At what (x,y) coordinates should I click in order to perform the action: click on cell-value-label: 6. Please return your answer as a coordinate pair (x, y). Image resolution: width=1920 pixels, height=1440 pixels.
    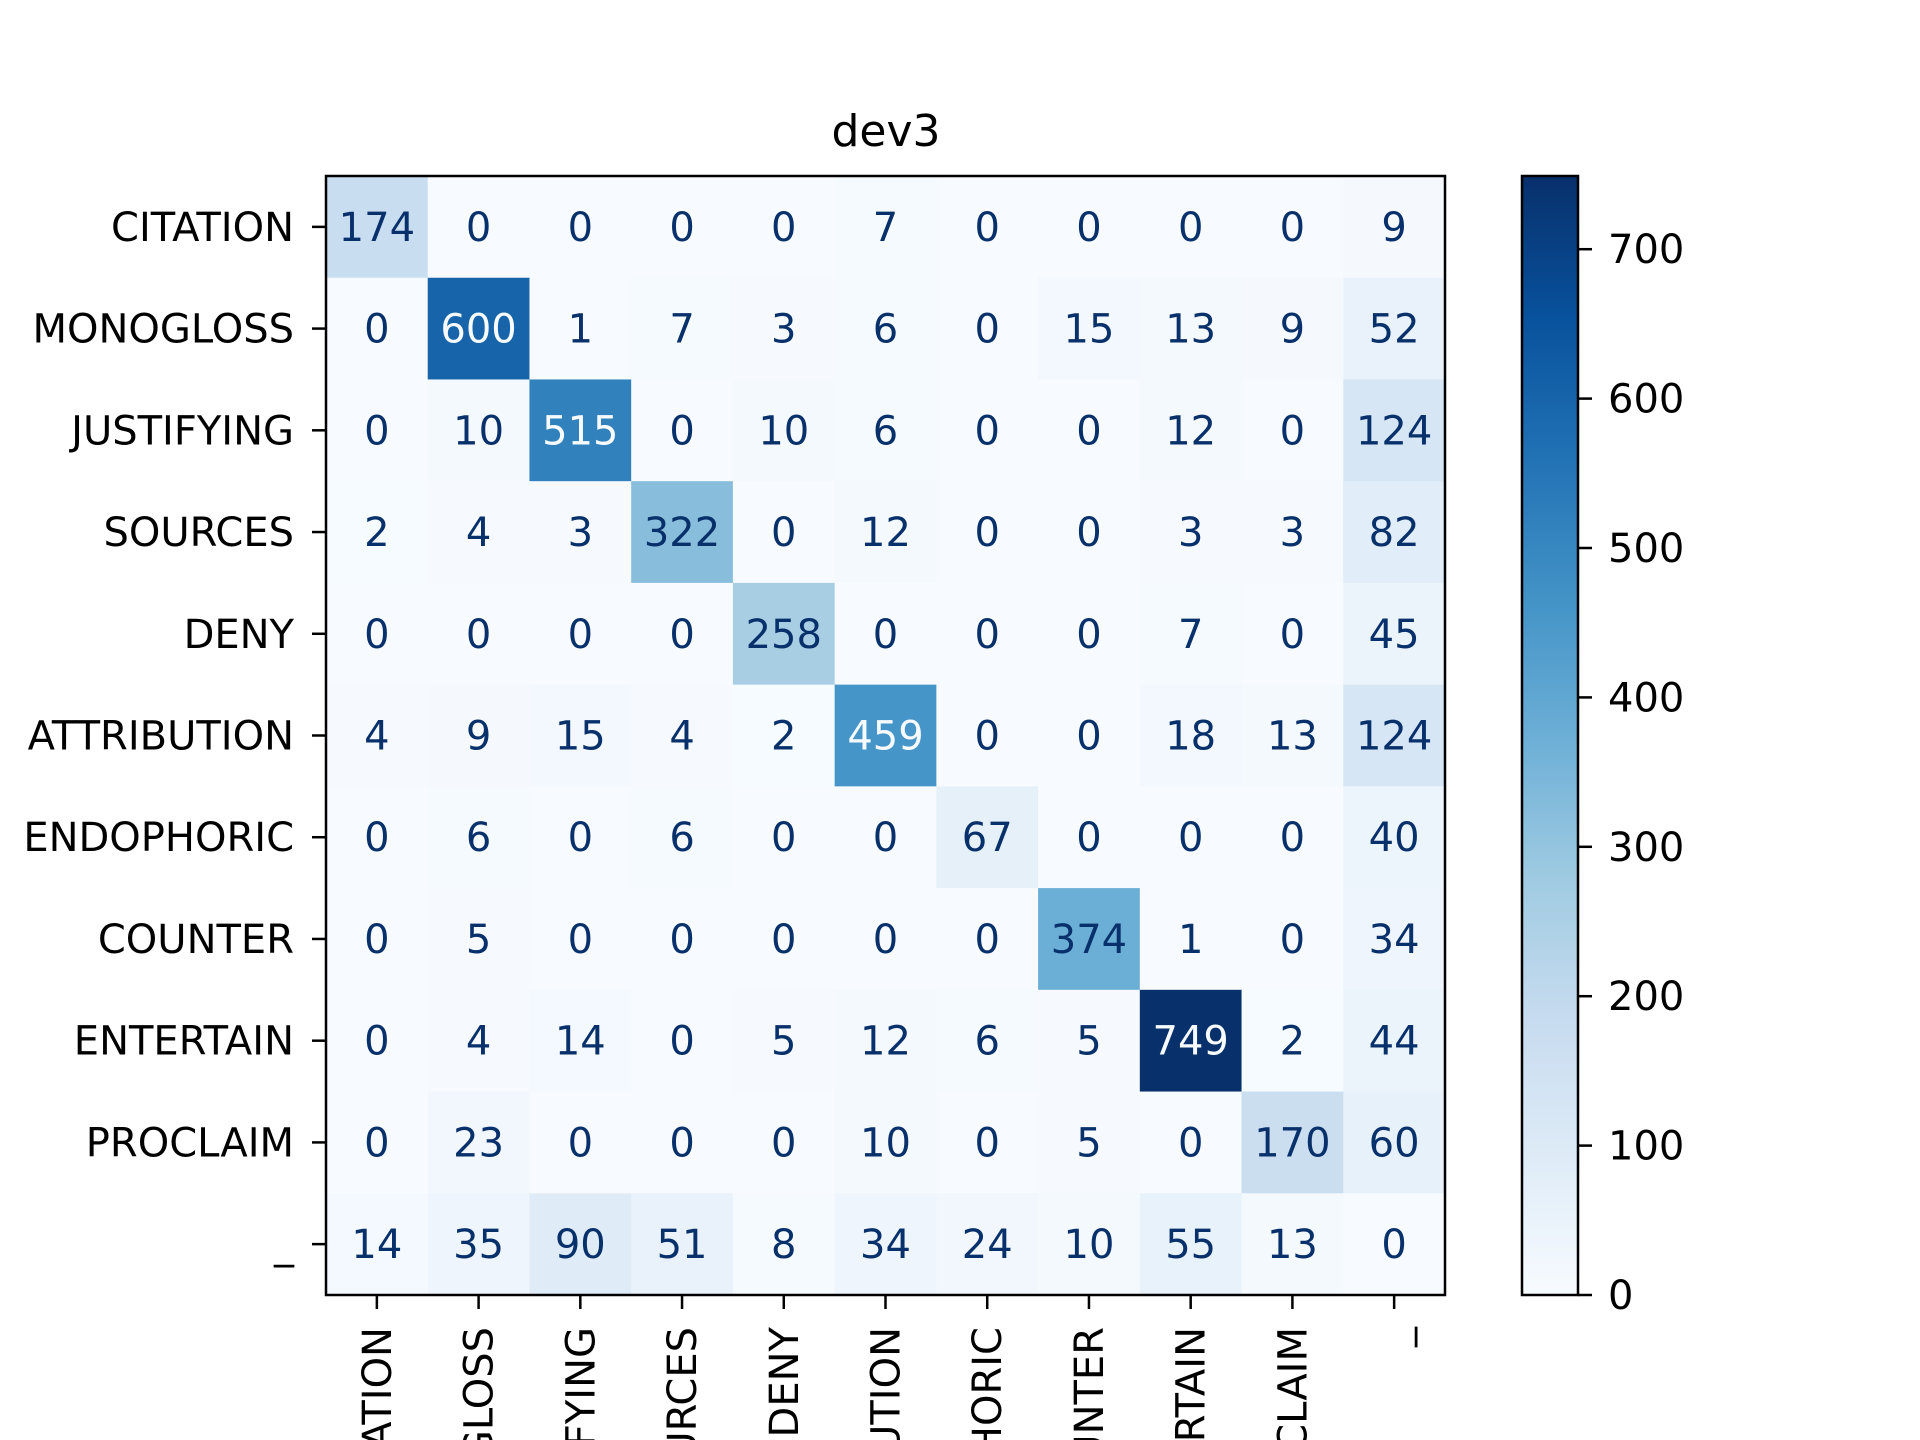
    Looking at the image, I should click on (681, 838).